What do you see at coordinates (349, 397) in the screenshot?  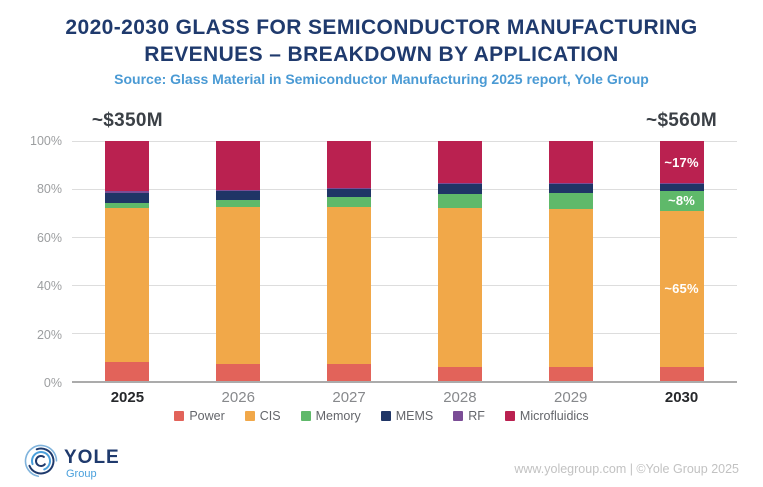 I see `x-tick-label-2027: 2027` at bounding box center [349, 397].